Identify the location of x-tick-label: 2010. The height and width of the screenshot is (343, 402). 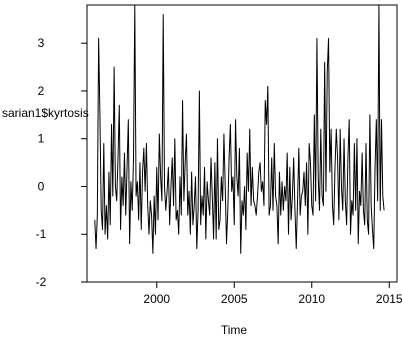
(311, 299).